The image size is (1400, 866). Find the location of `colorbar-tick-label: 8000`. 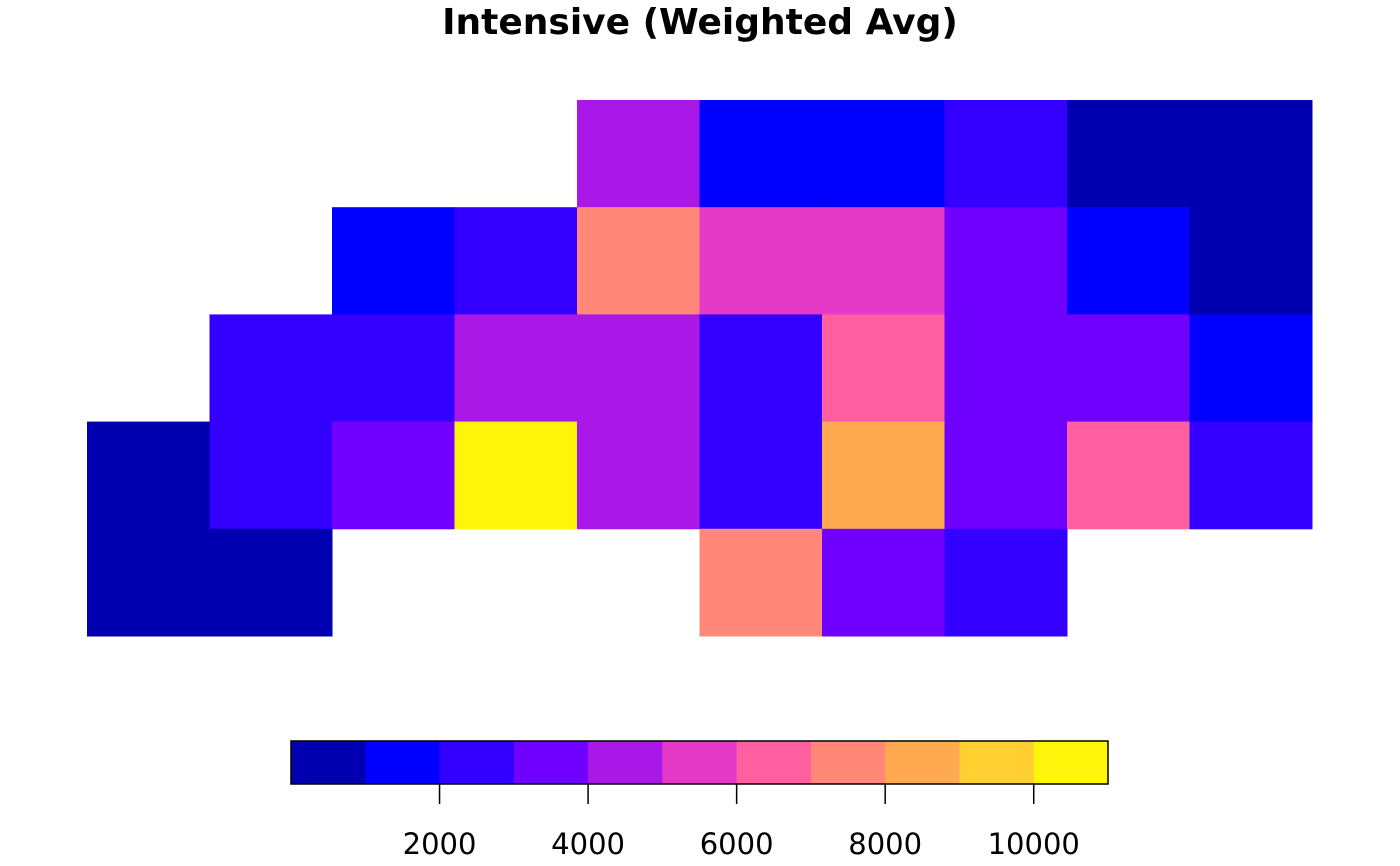

colorbar-tick-label: 8000 is located at coordinates (885, 844).